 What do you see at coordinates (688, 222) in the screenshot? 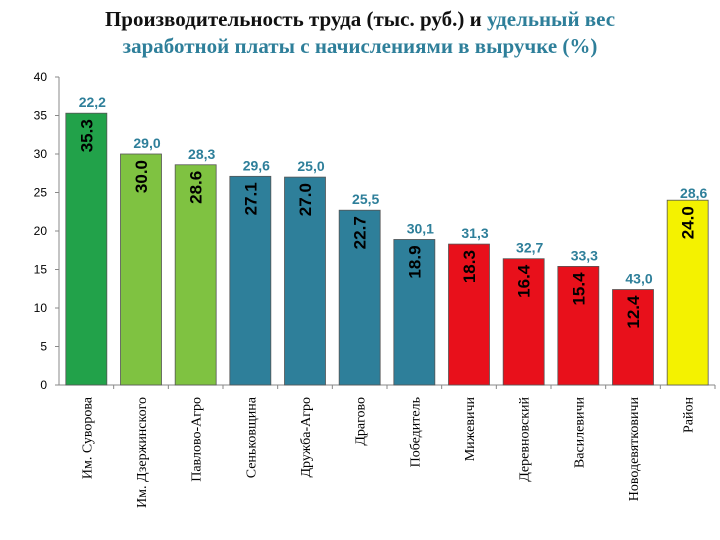
I see `bar-value-label: 24.0` at bounding box center [688, 222].